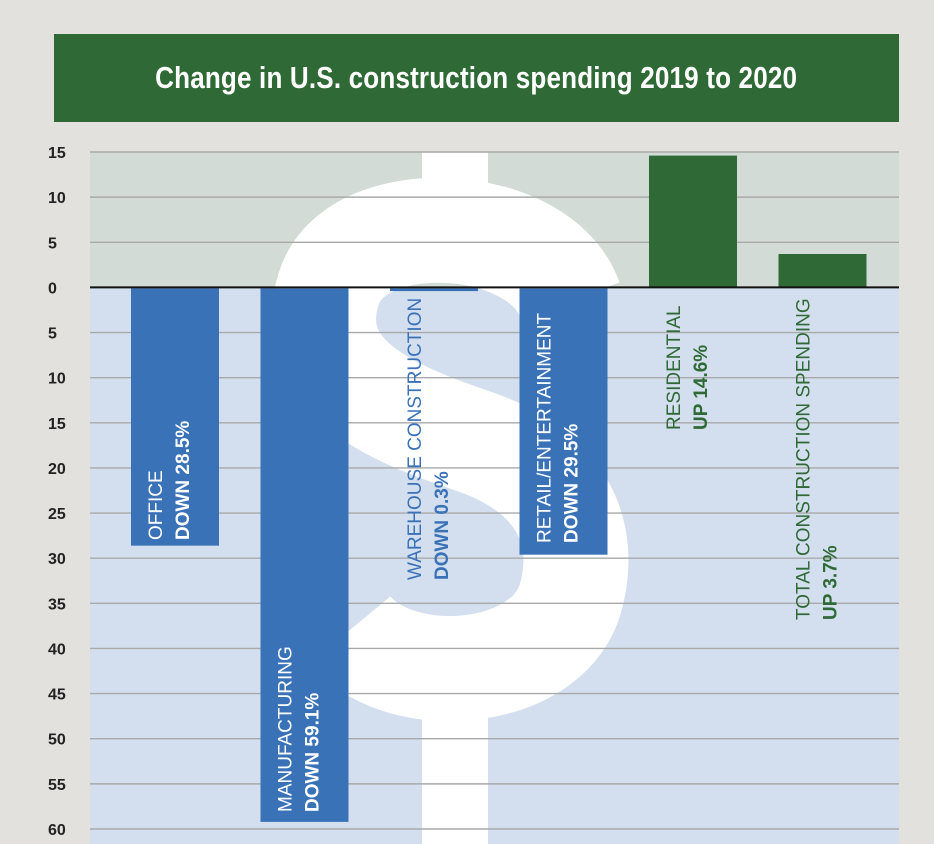  What do you see at coordinates (442, 525) in the screenshot?
I see `data-label: DOWN 0.3%` at bounding box center [442, 525].